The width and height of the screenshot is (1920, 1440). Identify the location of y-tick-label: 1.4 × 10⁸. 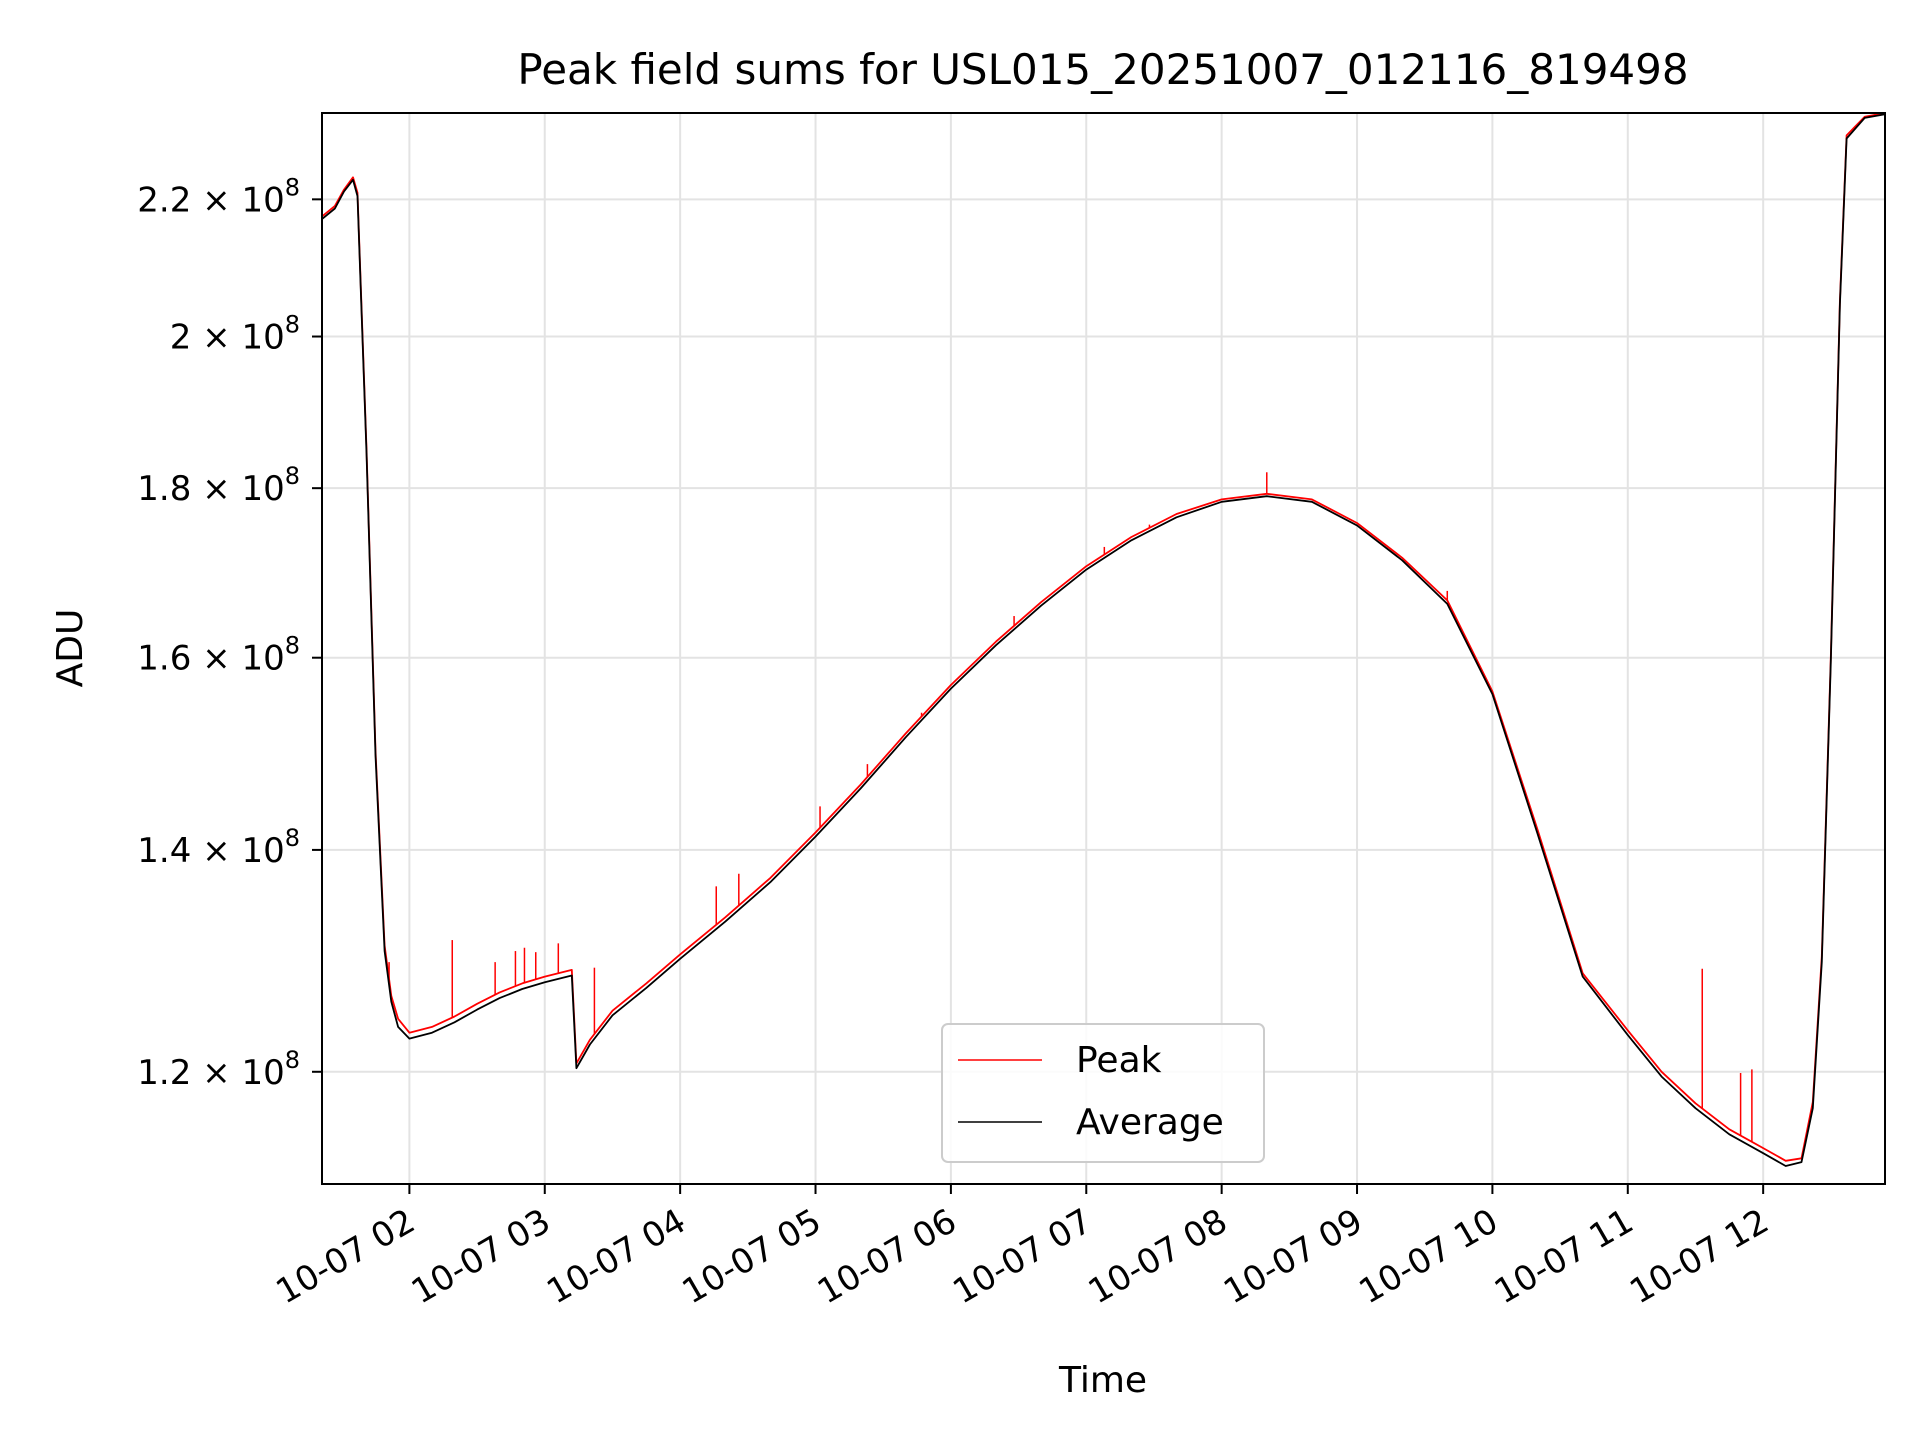
(218, 847).